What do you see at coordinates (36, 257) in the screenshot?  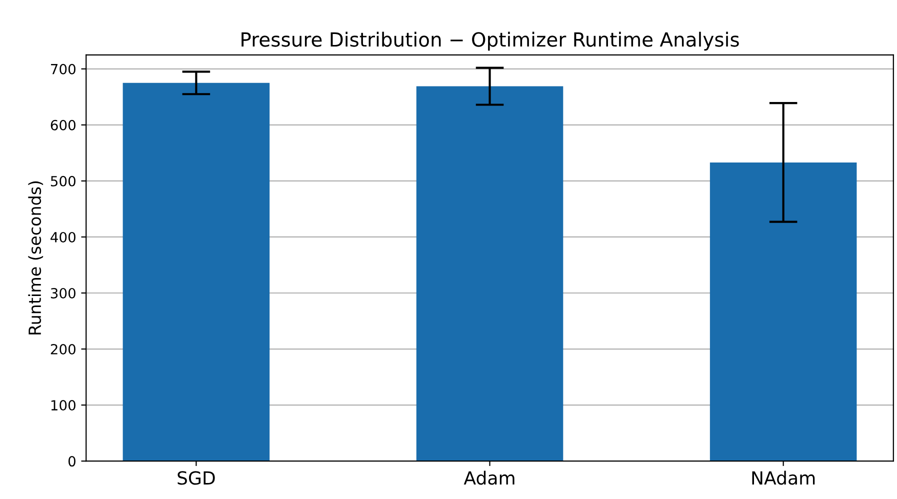 I see `y-axis-title: Runtime (seconds)` at bounding box center [36, 257].